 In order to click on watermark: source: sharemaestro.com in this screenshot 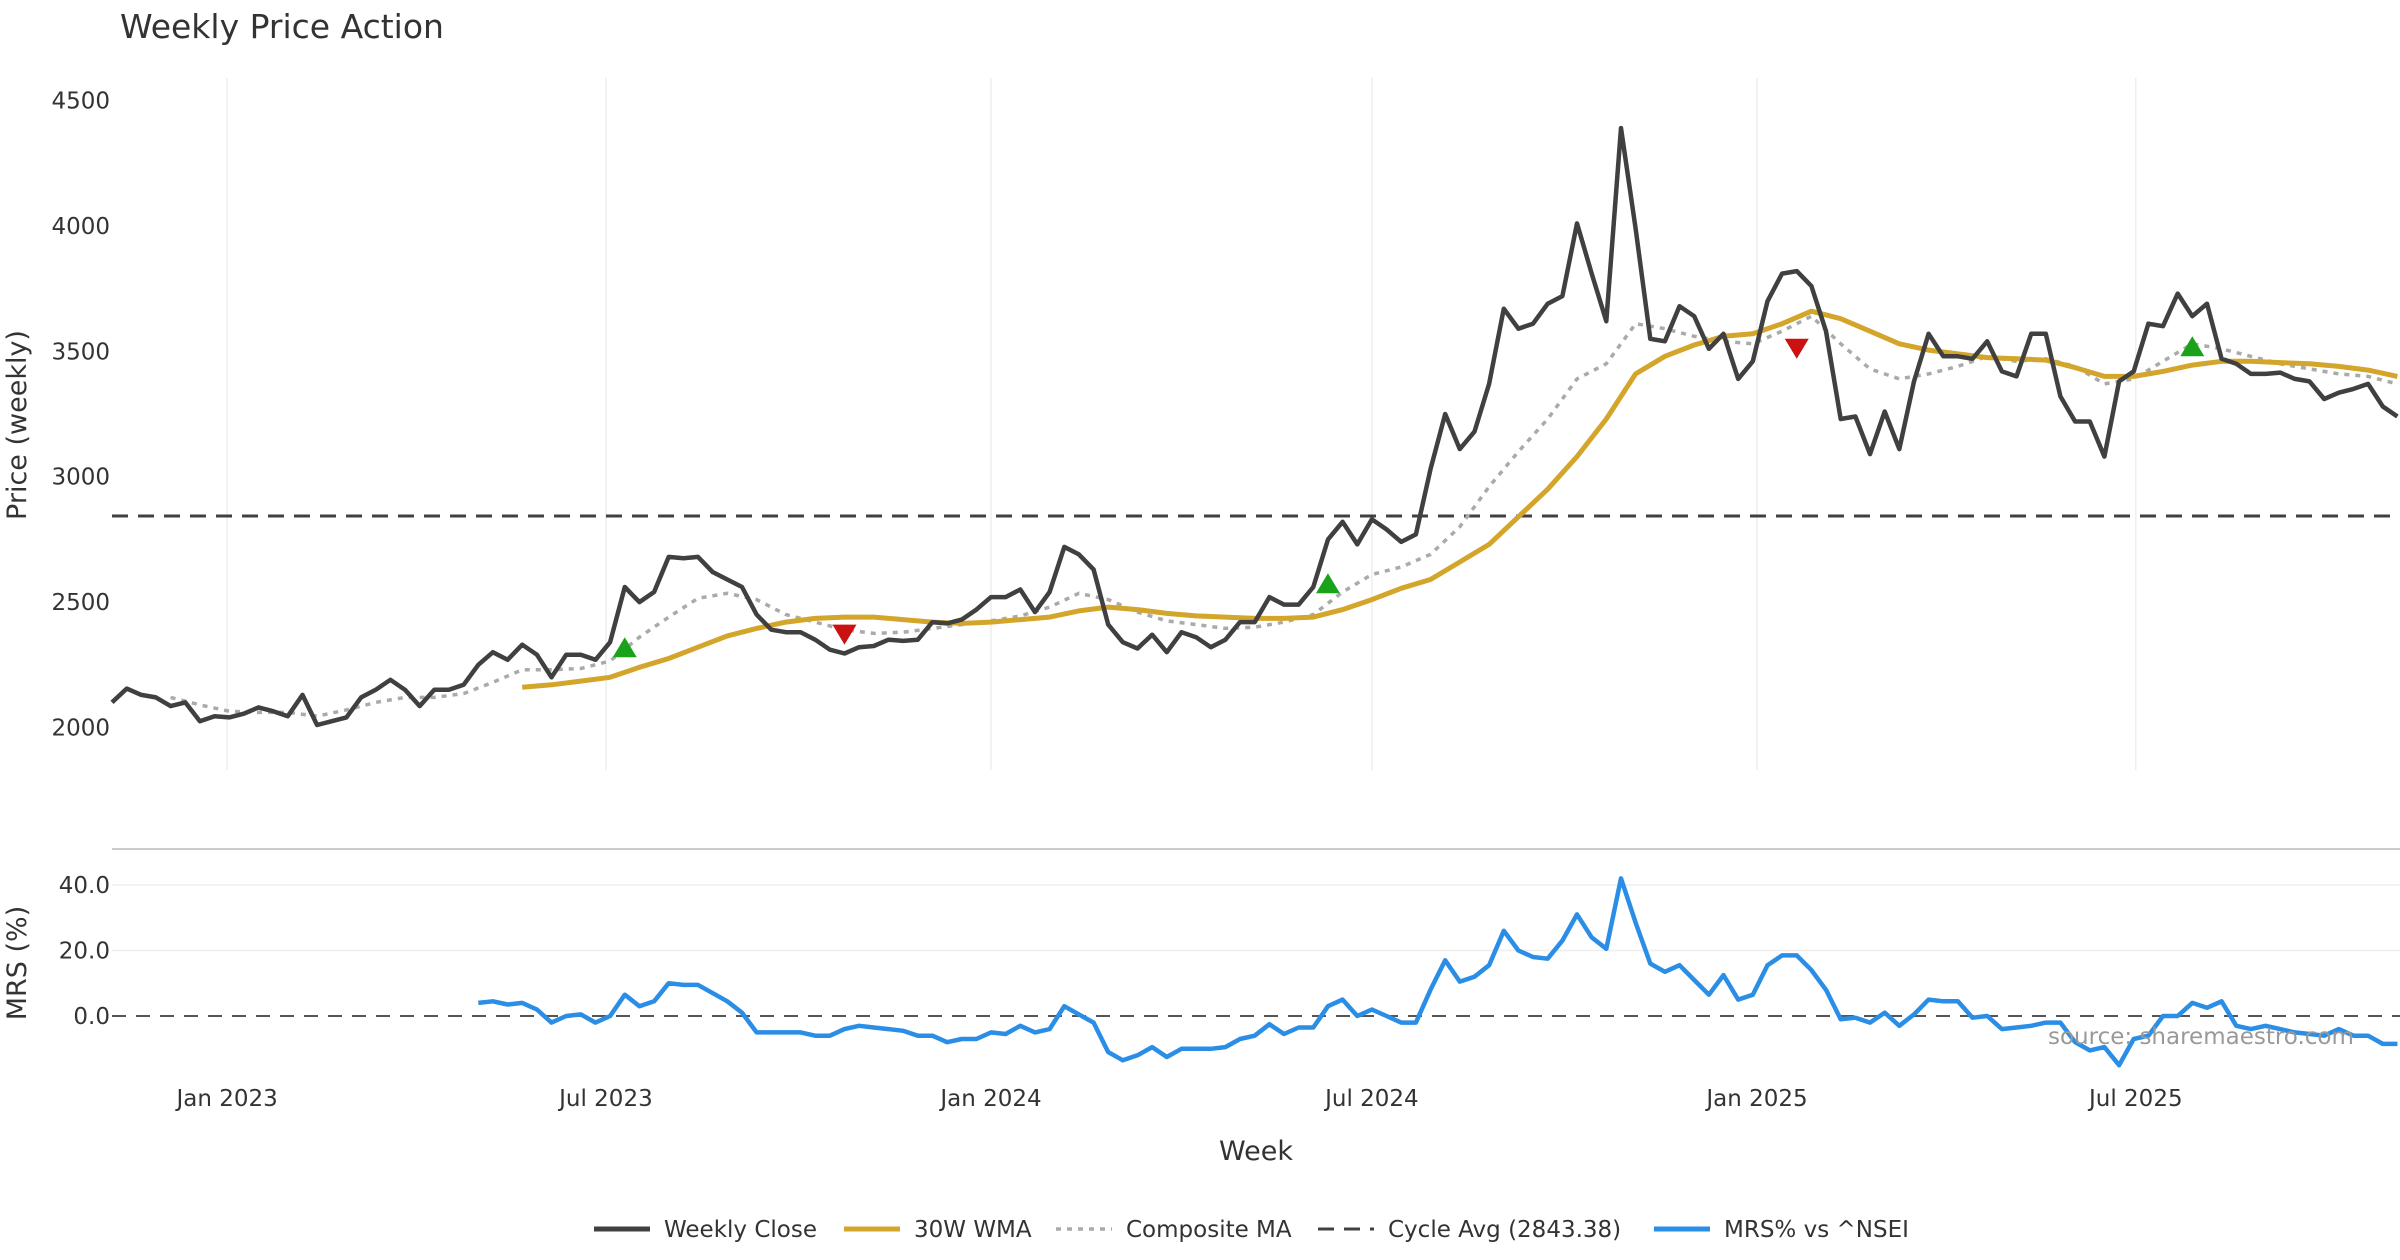, I will do `click(2201, 1037)`.